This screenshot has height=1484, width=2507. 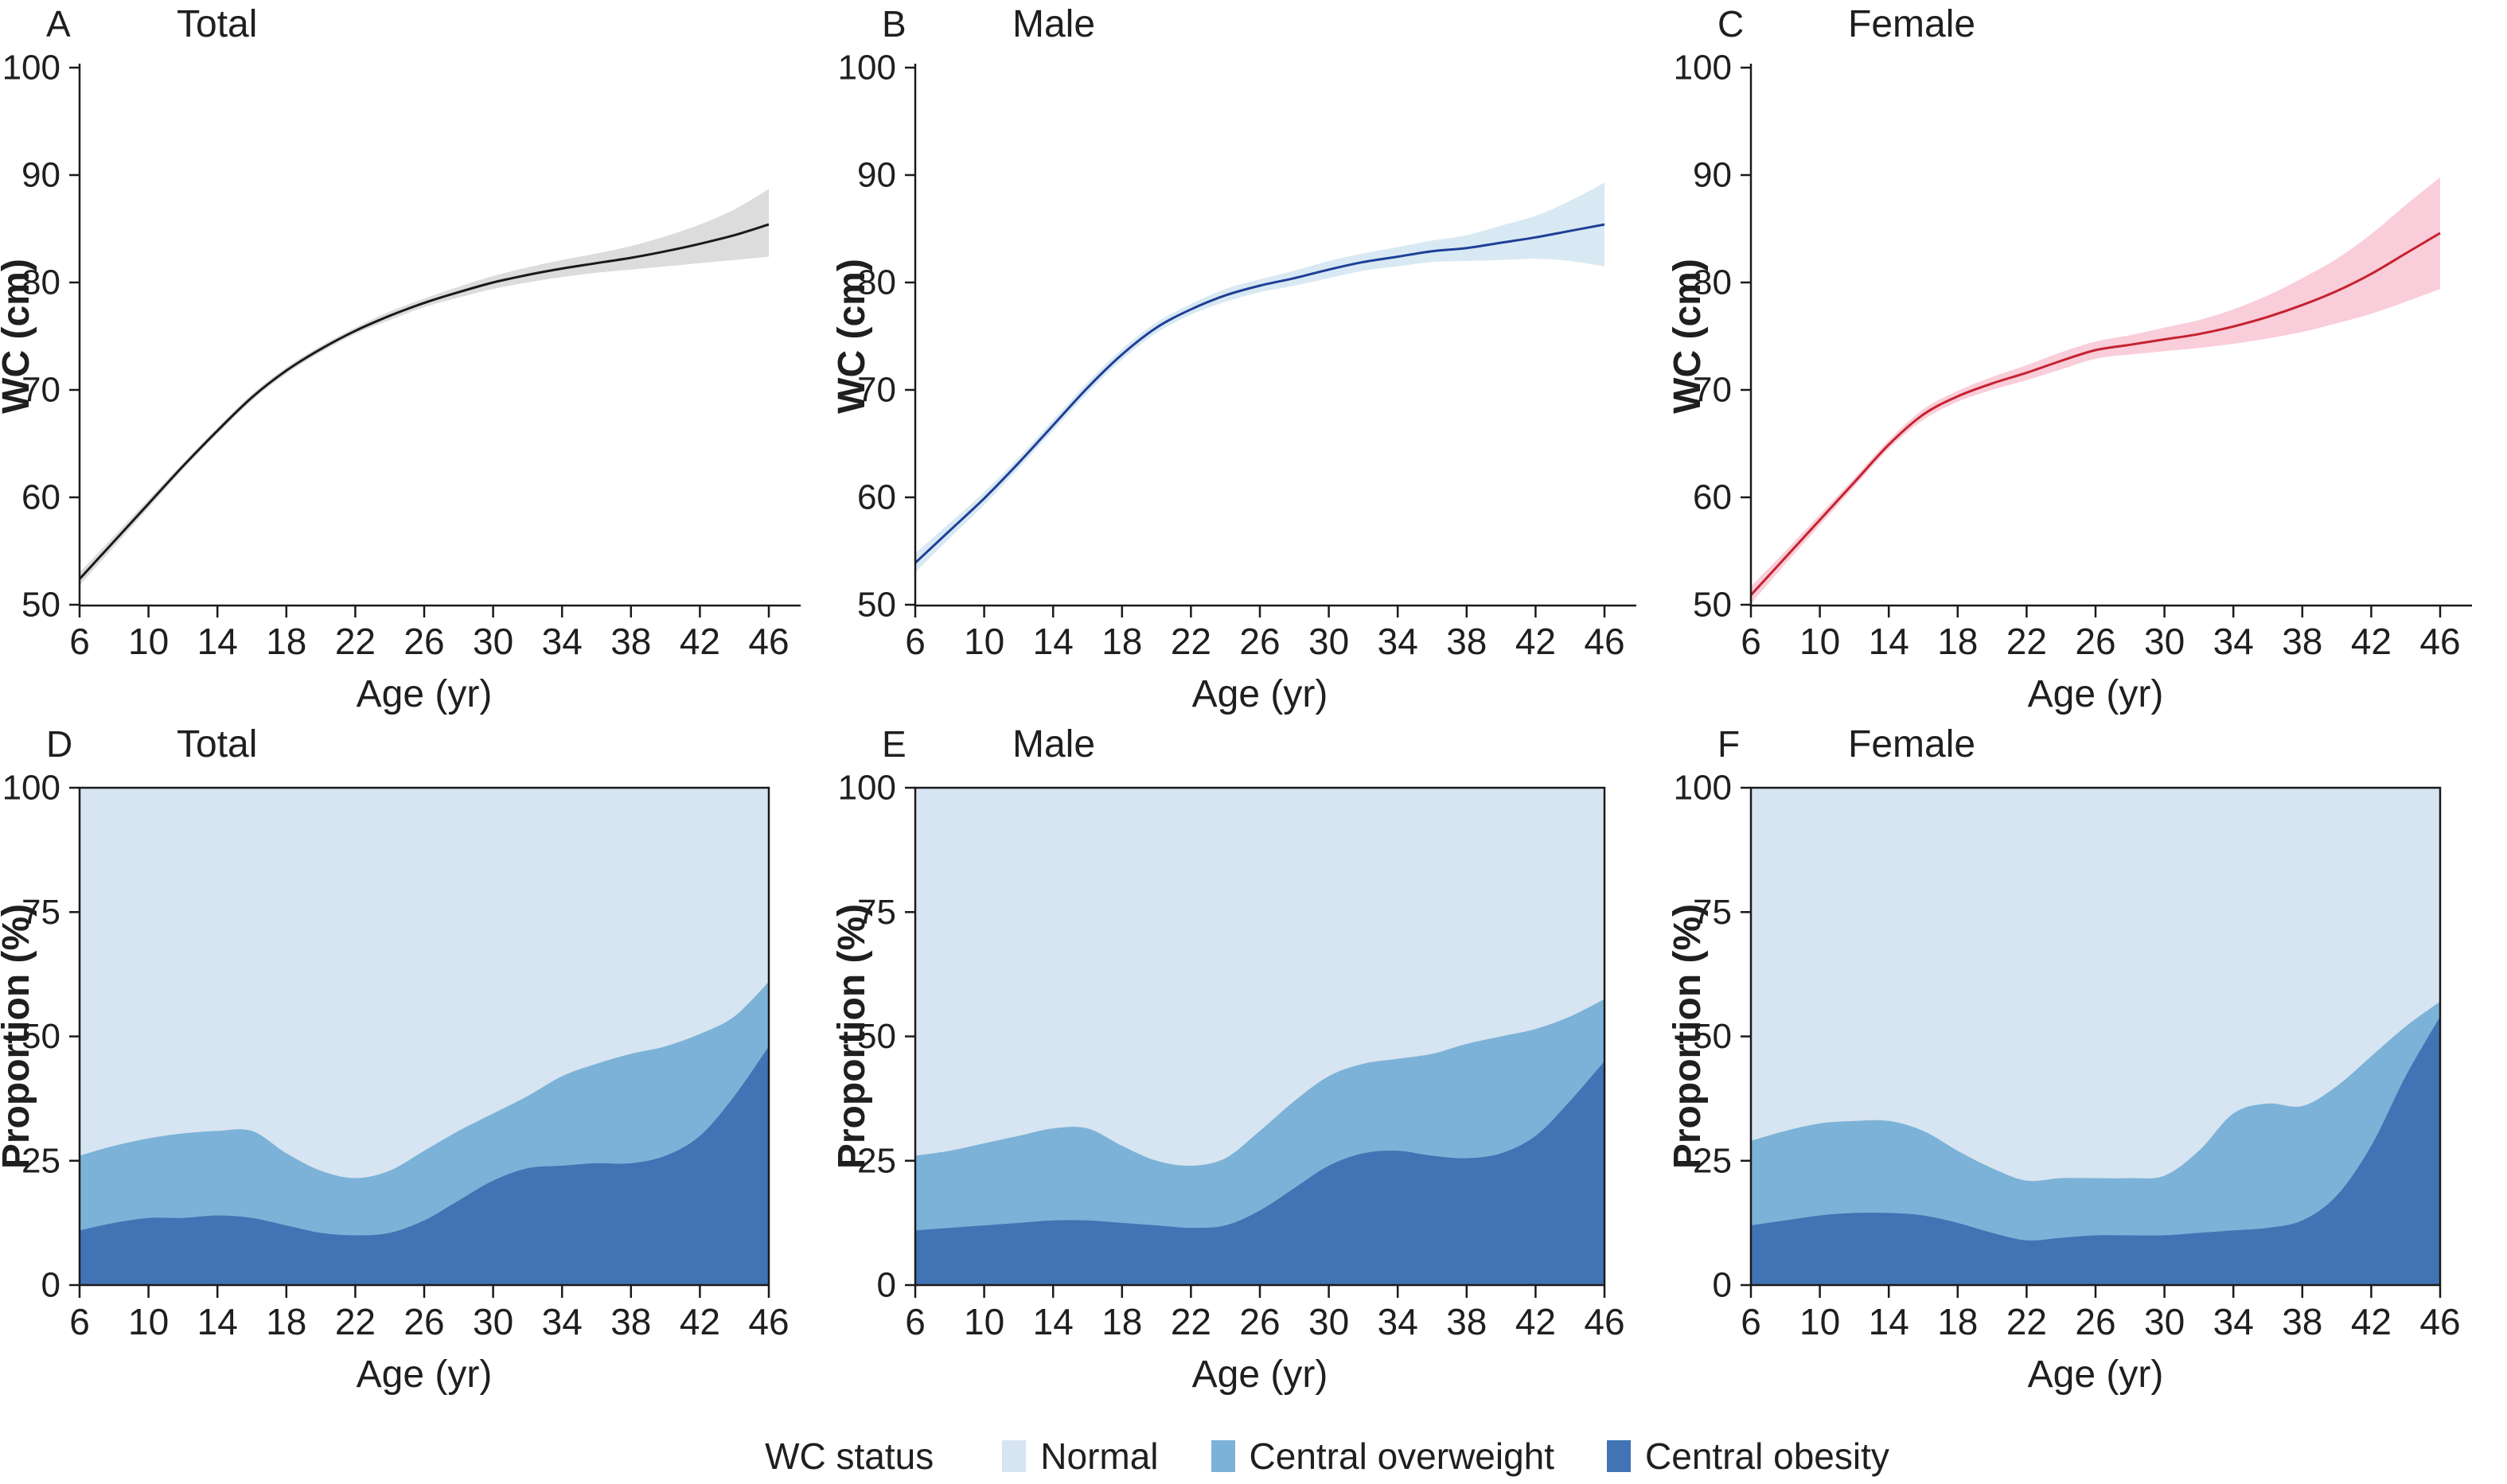 What do you see at coordinates (1382, 1456) in the screenshot?
I see `legend-item-central-overweight: Central overweight` at bounding box center [1382, 1456].